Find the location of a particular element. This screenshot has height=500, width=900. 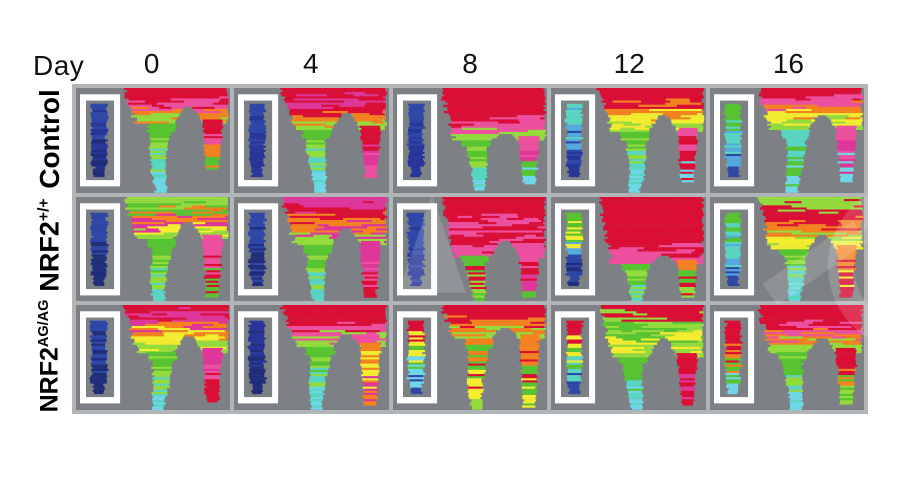

day-header-8: 8 is located at coordinates (470, 63).